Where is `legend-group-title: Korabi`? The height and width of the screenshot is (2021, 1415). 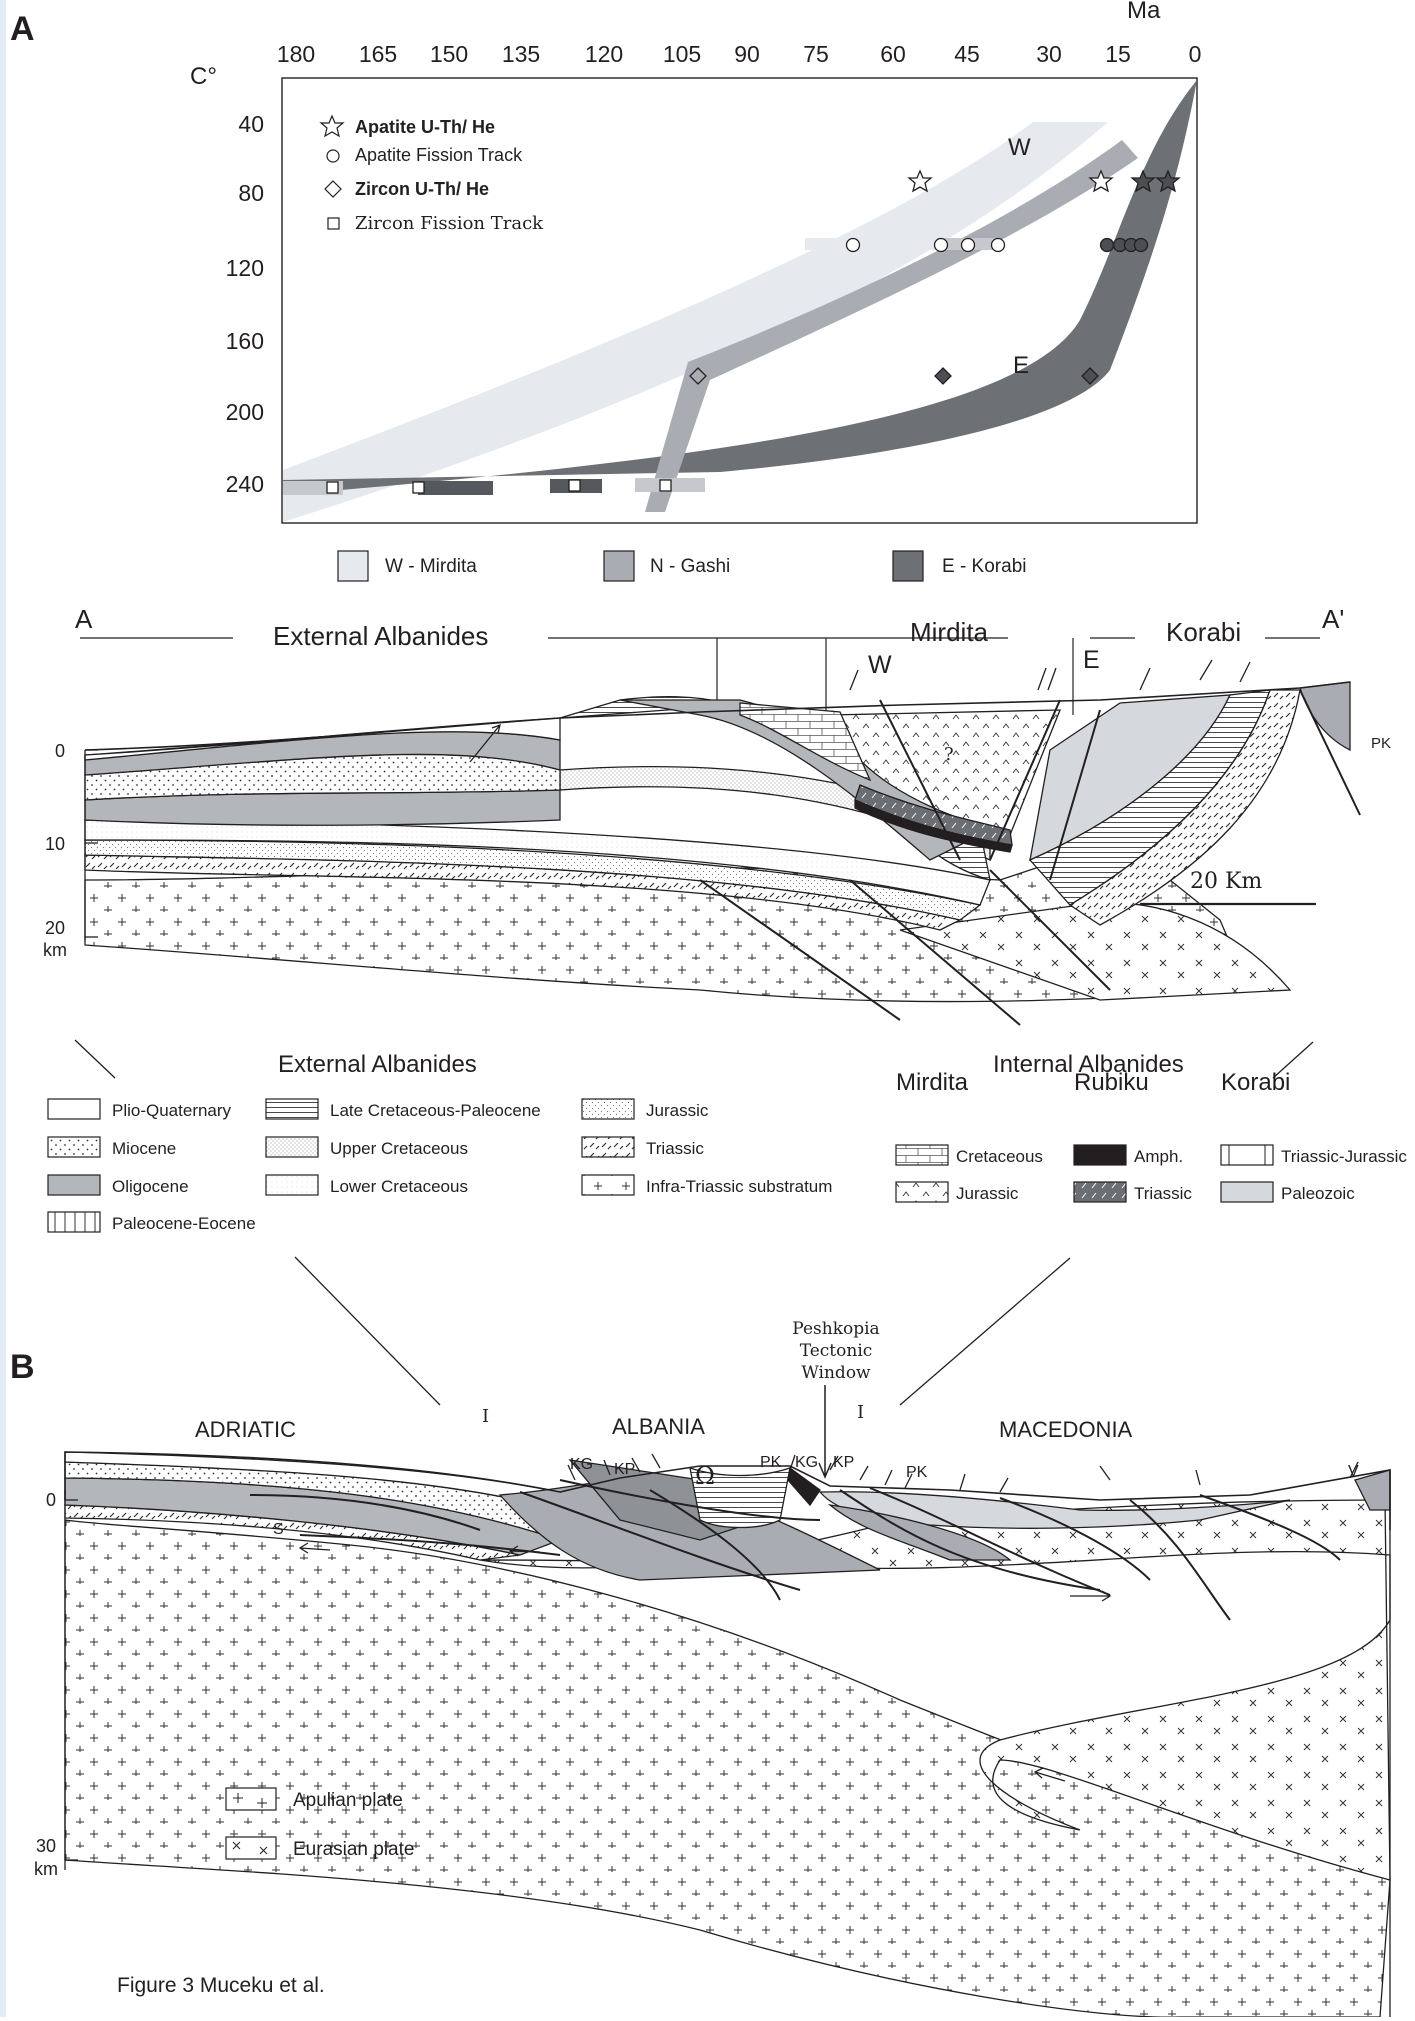 legend-group-title: Korabi is located at coordinates (1255, 1082).